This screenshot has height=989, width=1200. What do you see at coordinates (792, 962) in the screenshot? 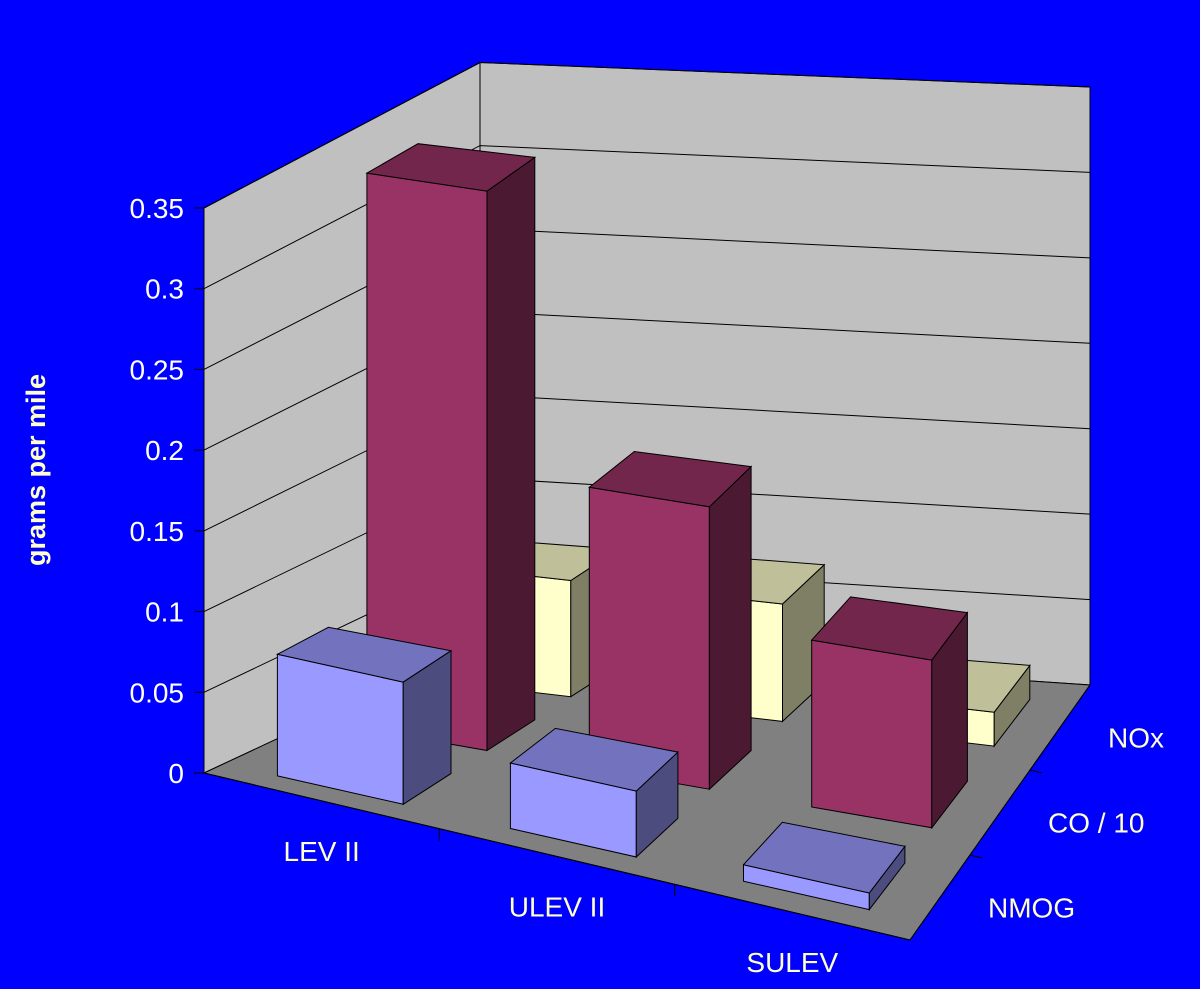
I see `category-label: SULEV` at bounding box center [792, 962].